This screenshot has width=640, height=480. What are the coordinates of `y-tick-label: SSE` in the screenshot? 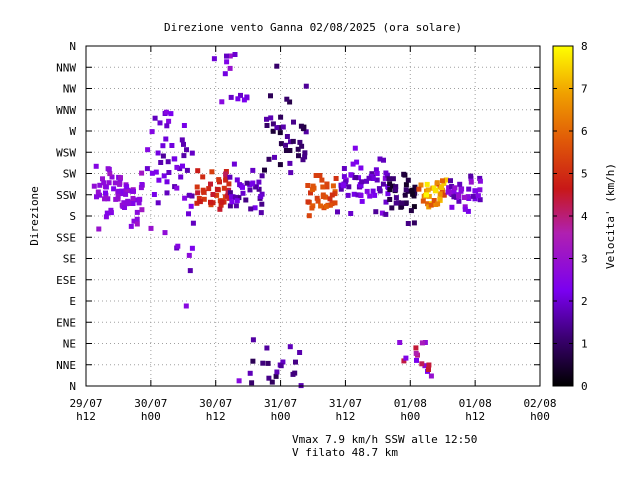 It's located at (66, 237).